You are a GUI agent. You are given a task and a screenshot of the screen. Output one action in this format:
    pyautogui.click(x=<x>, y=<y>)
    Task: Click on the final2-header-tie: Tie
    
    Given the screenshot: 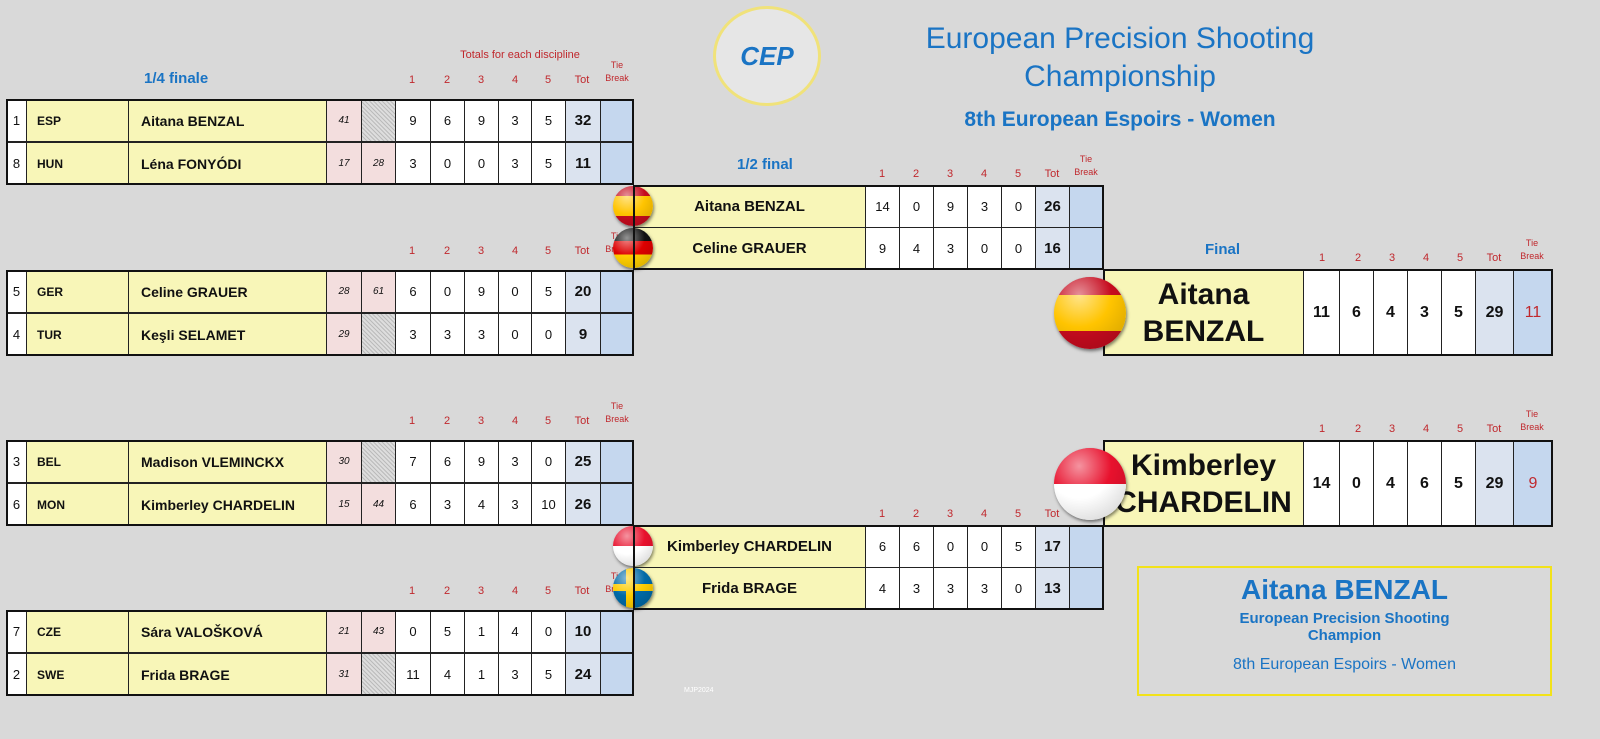 What is the action you would take?
    pyautogui.click(x=1532, y=414)
    